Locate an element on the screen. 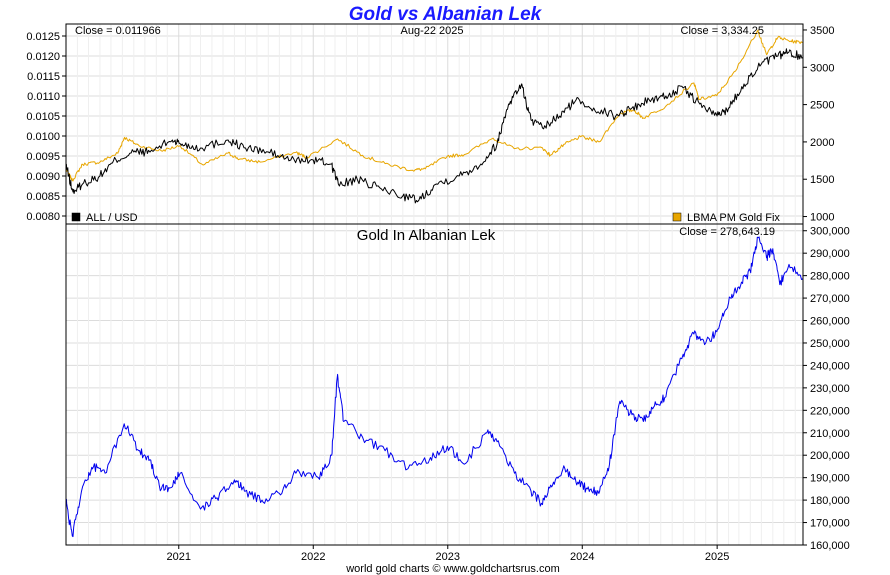 The image size is (890, 575). bottom-right-tick-label: 220,000 is located at coordinates (830, 411).